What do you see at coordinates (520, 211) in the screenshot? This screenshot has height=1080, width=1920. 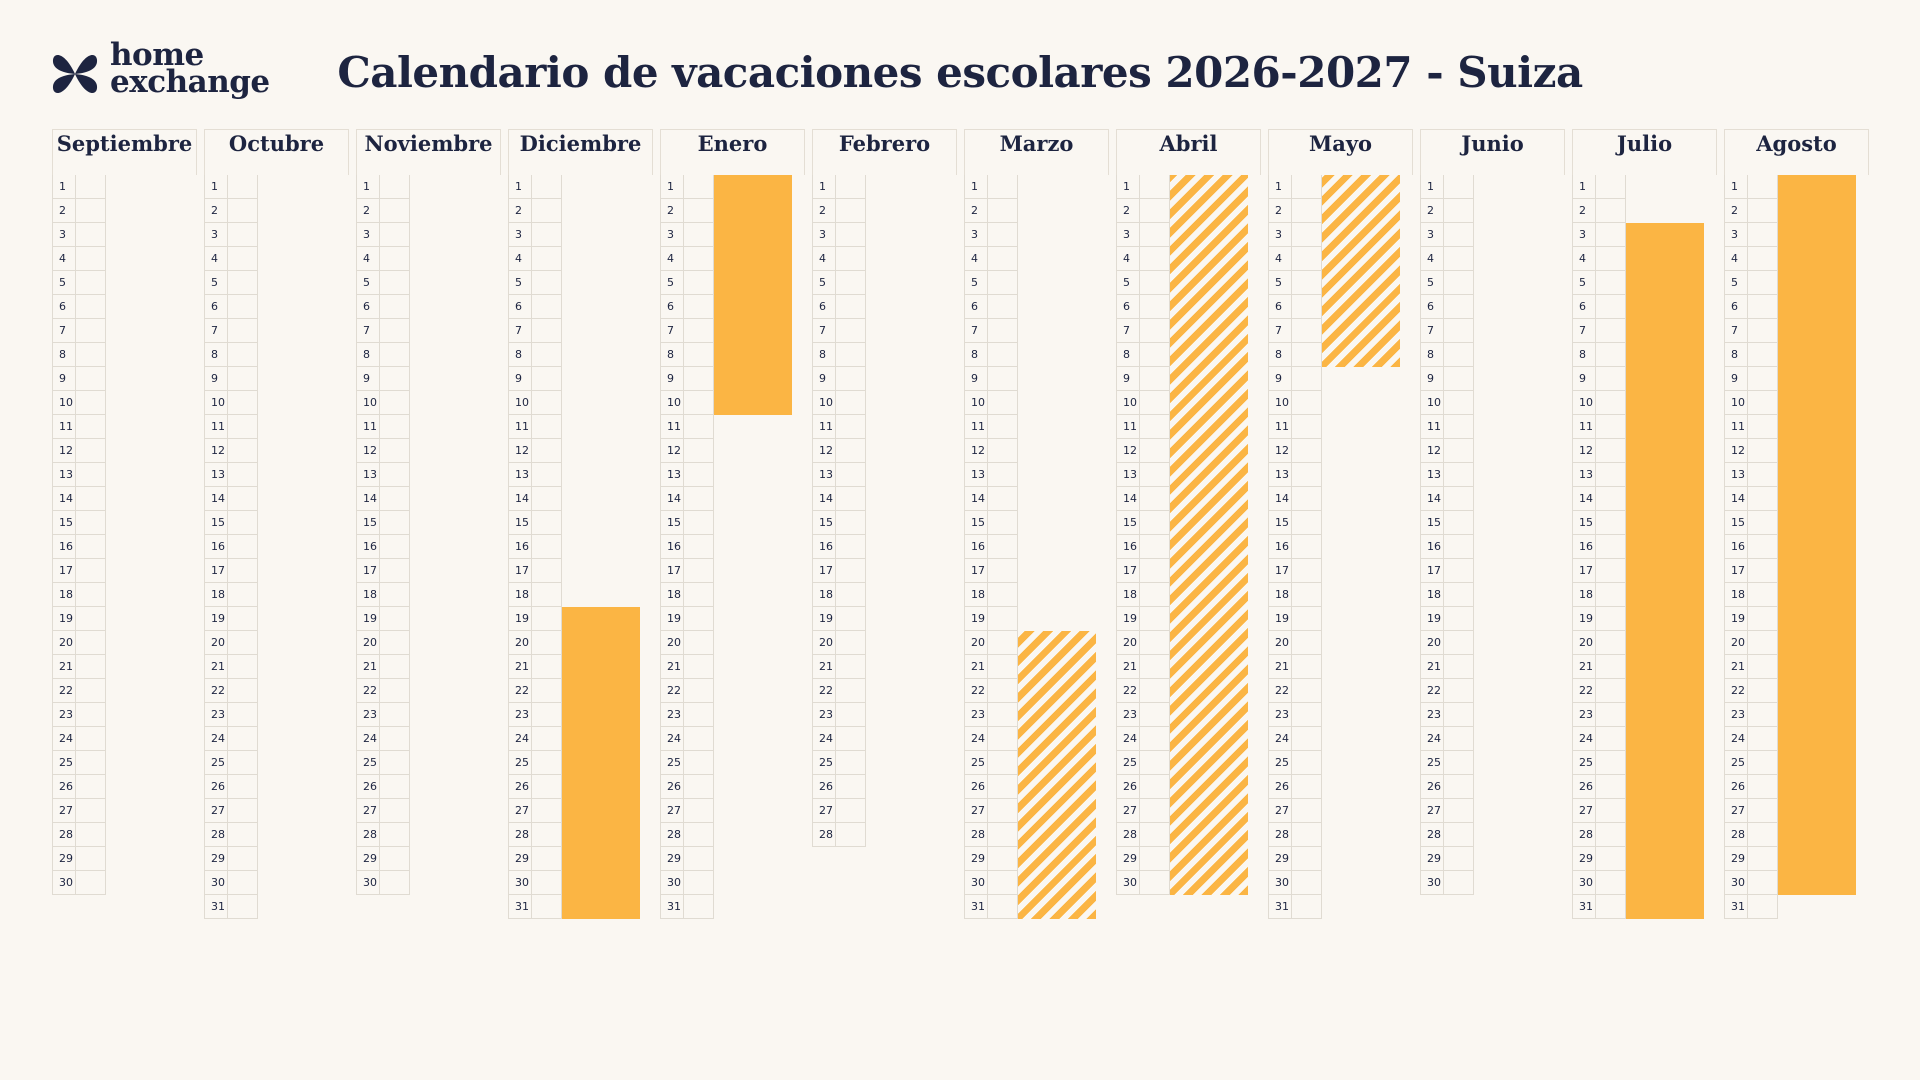 I see `day-number: 2` at bounding box center [520, 211].